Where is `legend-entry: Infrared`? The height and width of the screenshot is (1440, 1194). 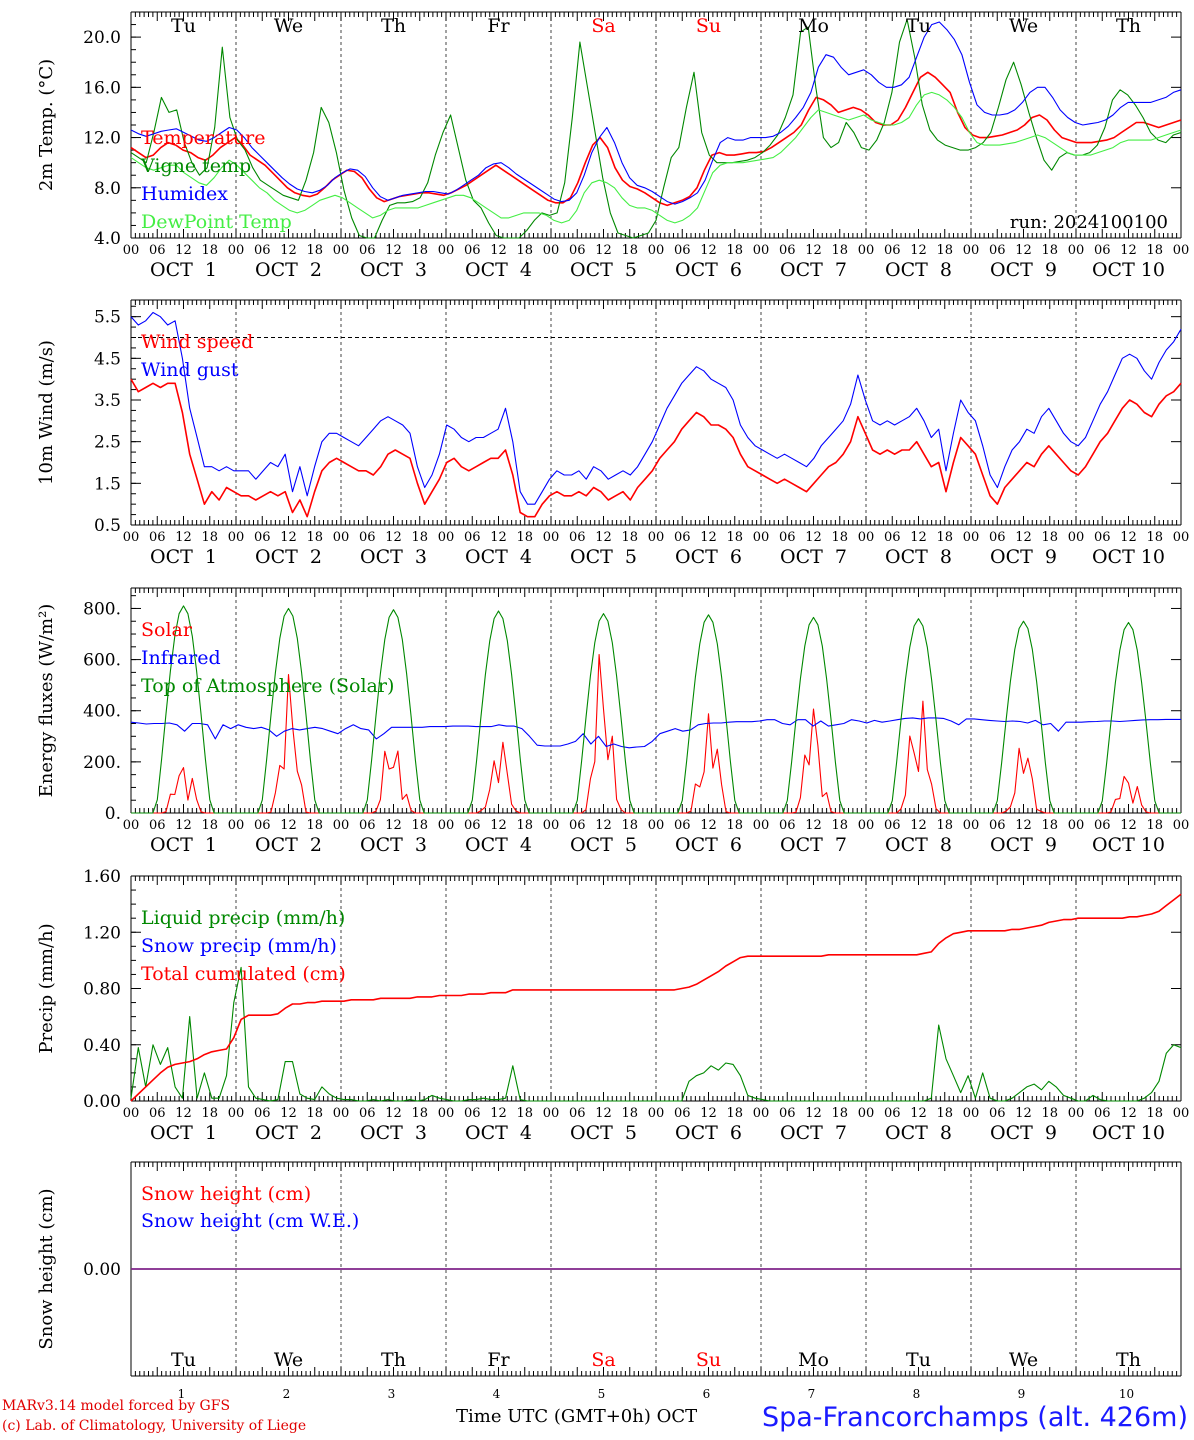 legend-entry: Infrared is located at coordinates (181, 658).